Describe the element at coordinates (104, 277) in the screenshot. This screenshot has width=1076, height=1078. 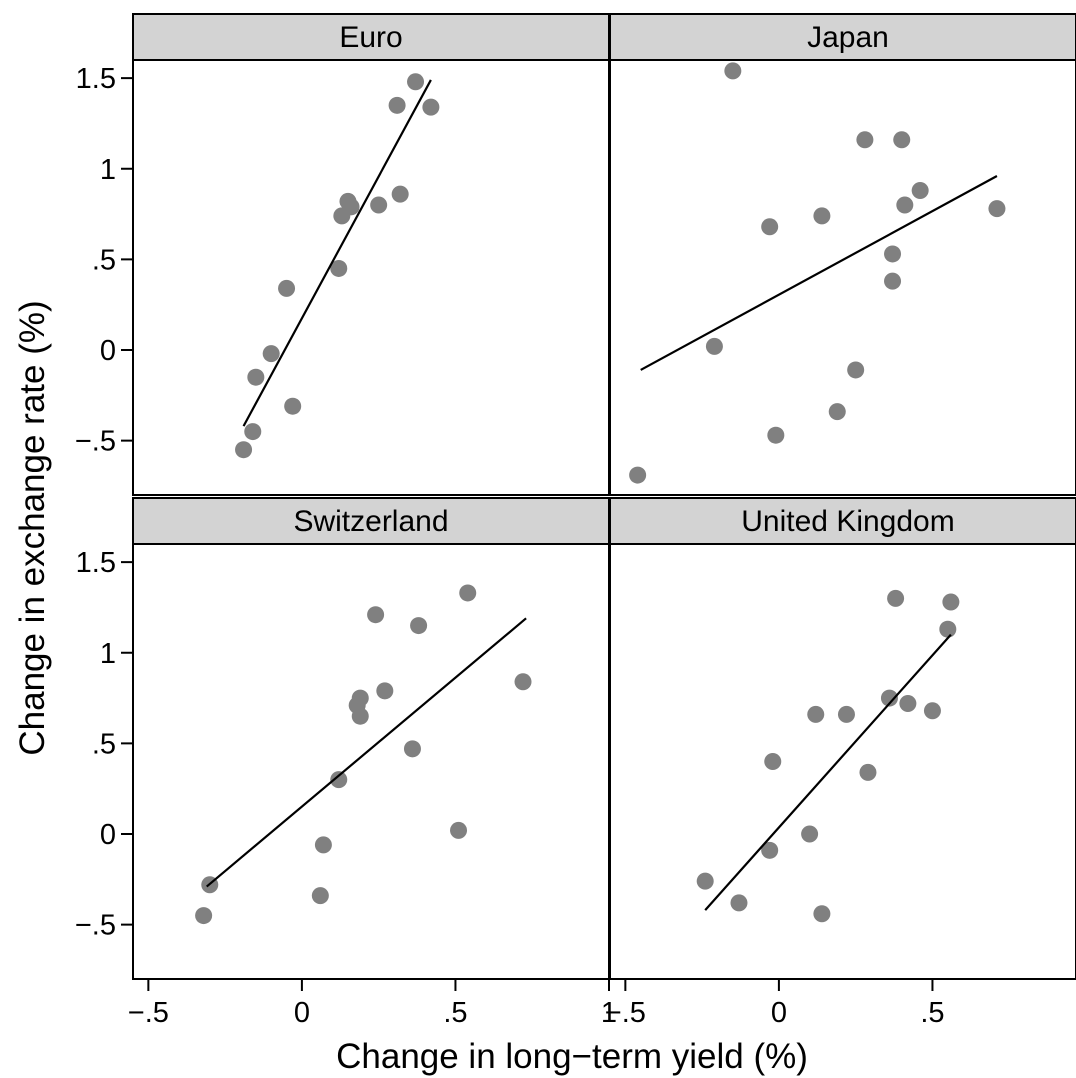
I see `y-axis-euro: −.5 0 .5 1 1.5` at that location.